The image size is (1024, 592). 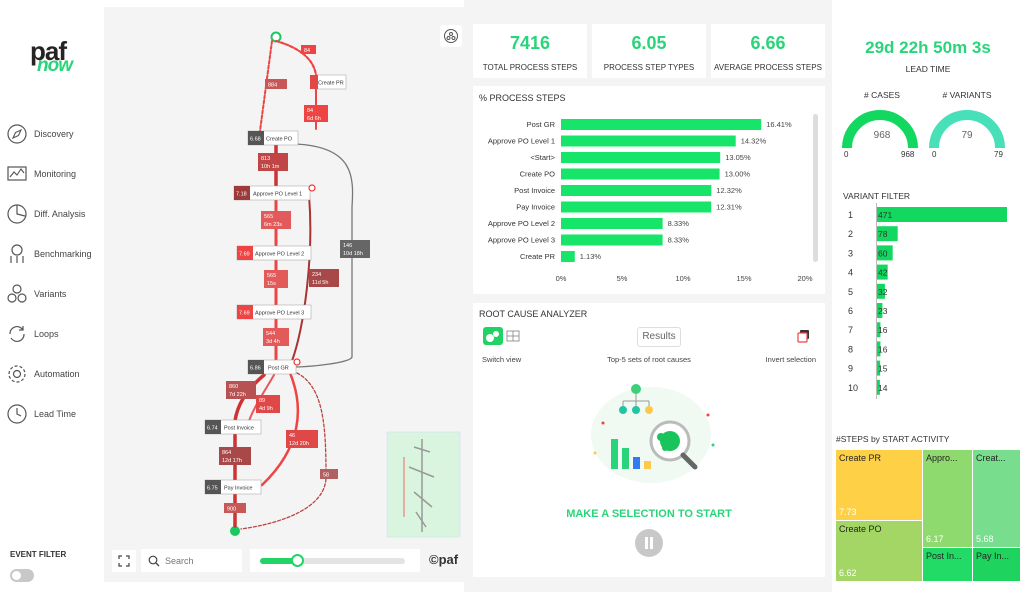 What do you see at coordinates (815, 188) in the screenshot?
I see `chart-scrollbar` at bounding box center [815, 188].